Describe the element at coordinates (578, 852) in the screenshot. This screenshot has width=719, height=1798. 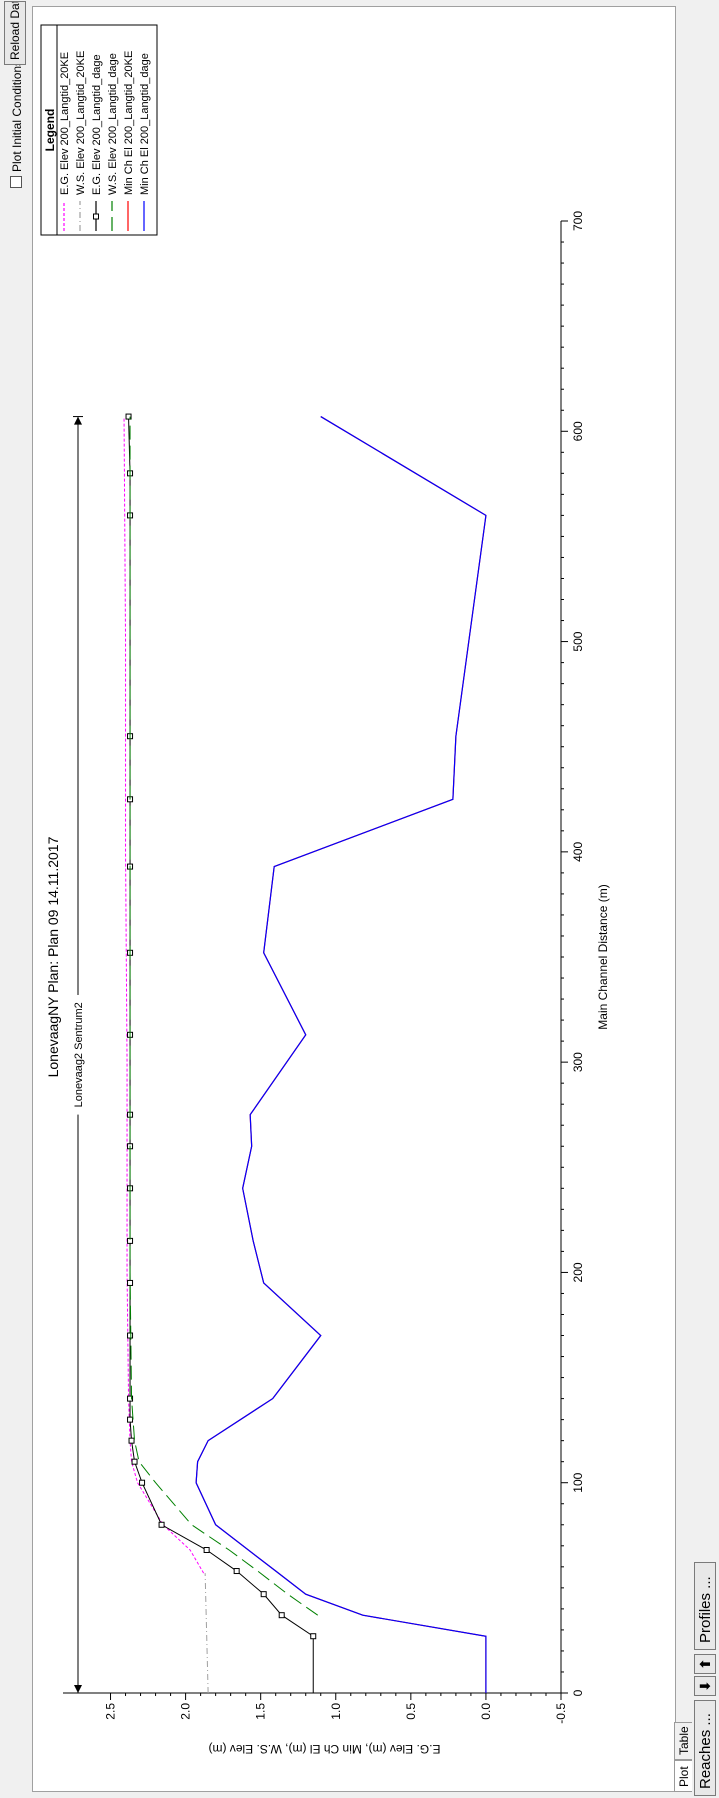
I see `x-tick-label: 400` at that location.